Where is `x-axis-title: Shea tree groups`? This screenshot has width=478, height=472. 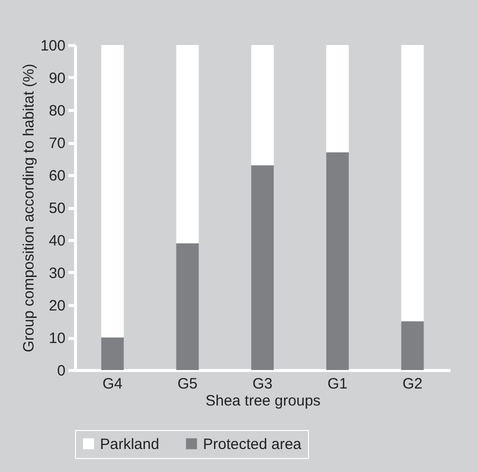
x-axis-title: Shea tree groups is located at coordinates (263, 401).